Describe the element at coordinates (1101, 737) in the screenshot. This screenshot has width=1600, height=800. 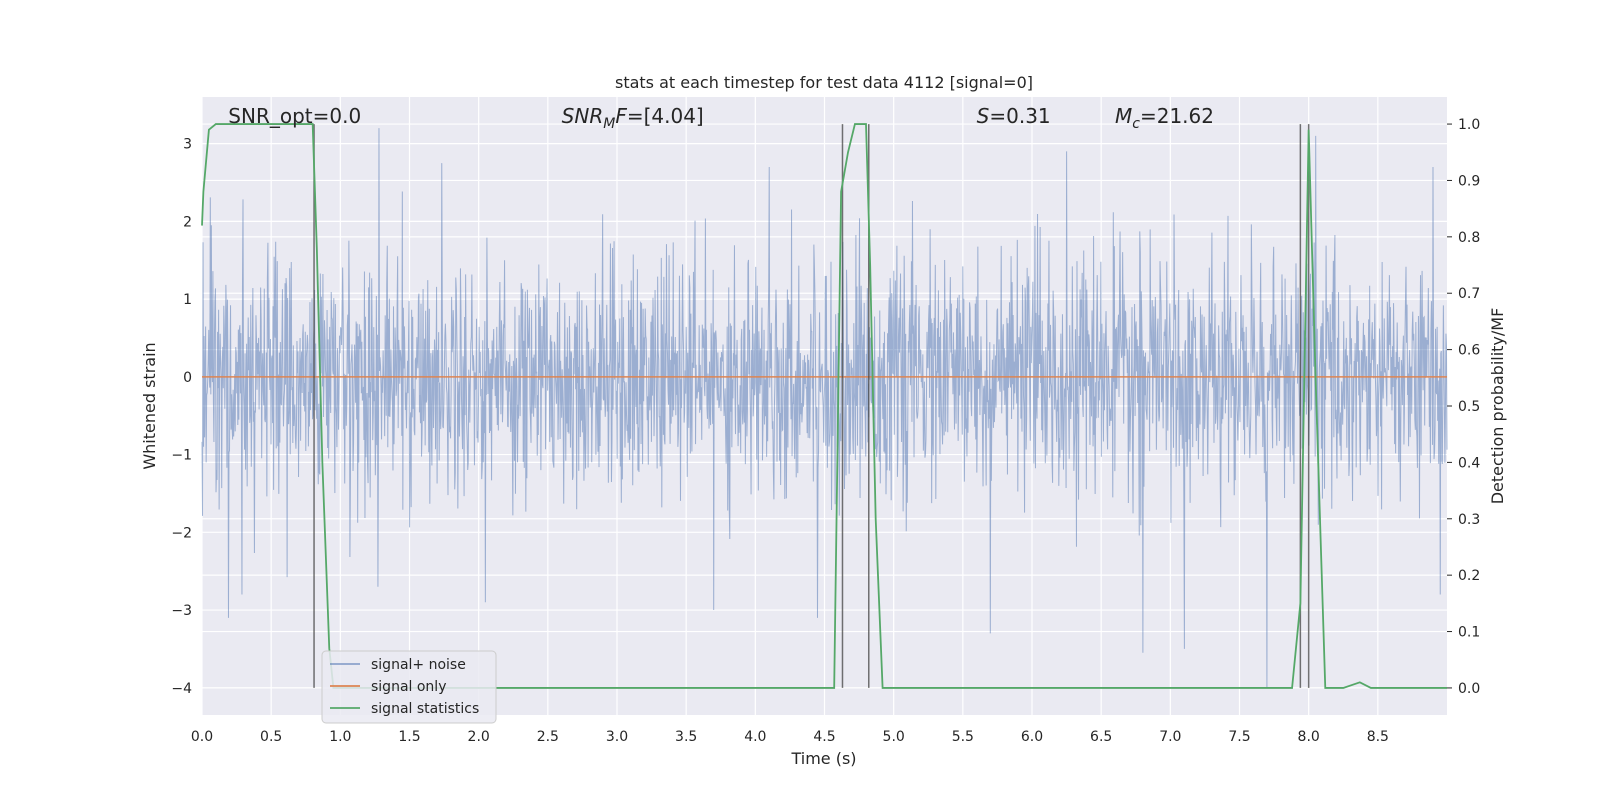
I see `x-tick-label: 6.5` at that location.